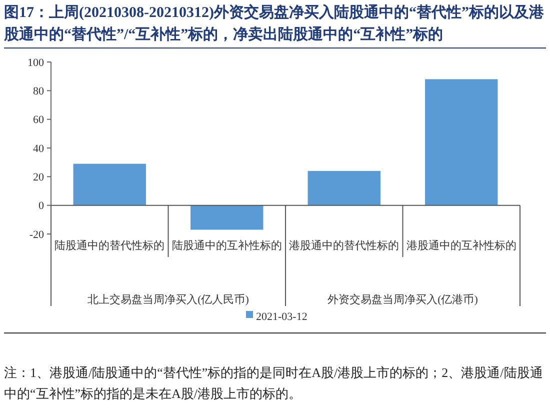 The image size is (550, 411). I want to click on text: 北上交易盘当周净买入(亿人民币), so click(169, 299).